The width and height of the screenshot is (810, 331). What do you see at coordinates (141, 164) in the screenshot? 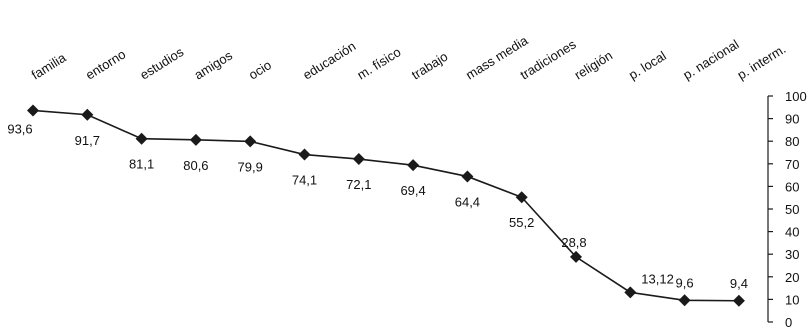
I see `data-label: 81,1` at bounding box center [141, 164].